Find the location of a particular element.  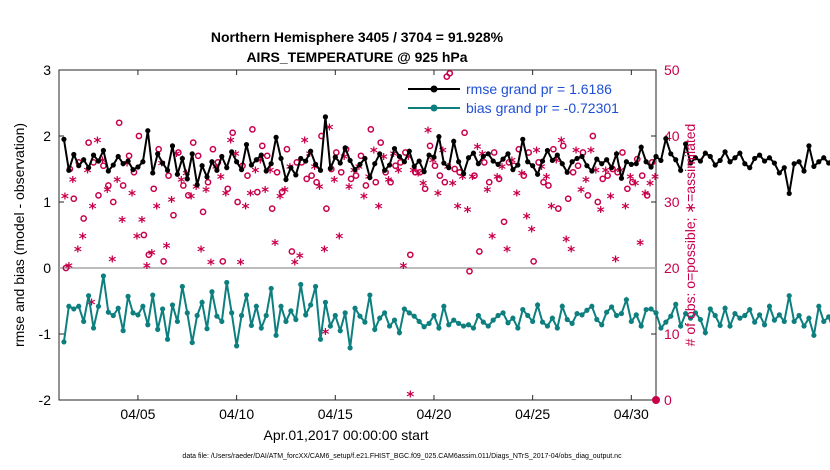

x-tick-label: 04/25 is located at coordinates (532, 414).